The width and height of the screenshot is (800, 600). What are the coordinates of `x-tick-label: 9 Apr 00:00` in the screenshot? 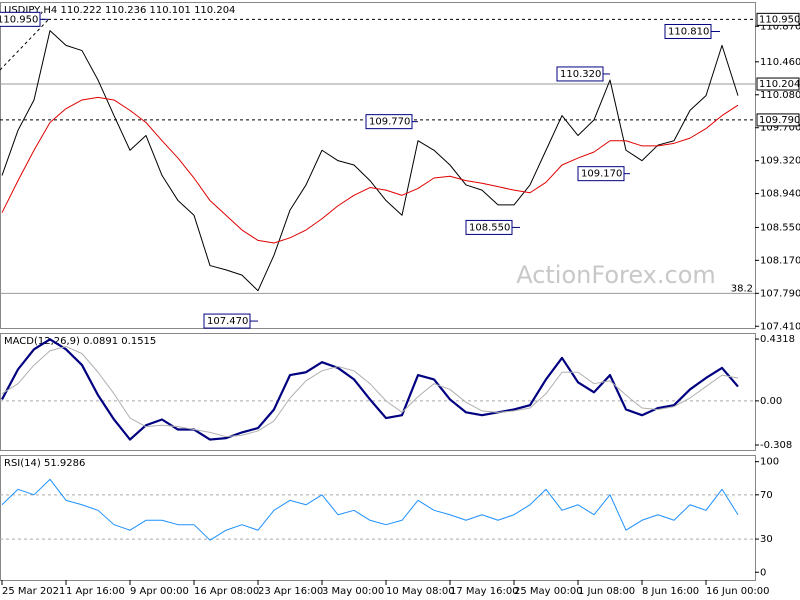 It's located at (159, 591).